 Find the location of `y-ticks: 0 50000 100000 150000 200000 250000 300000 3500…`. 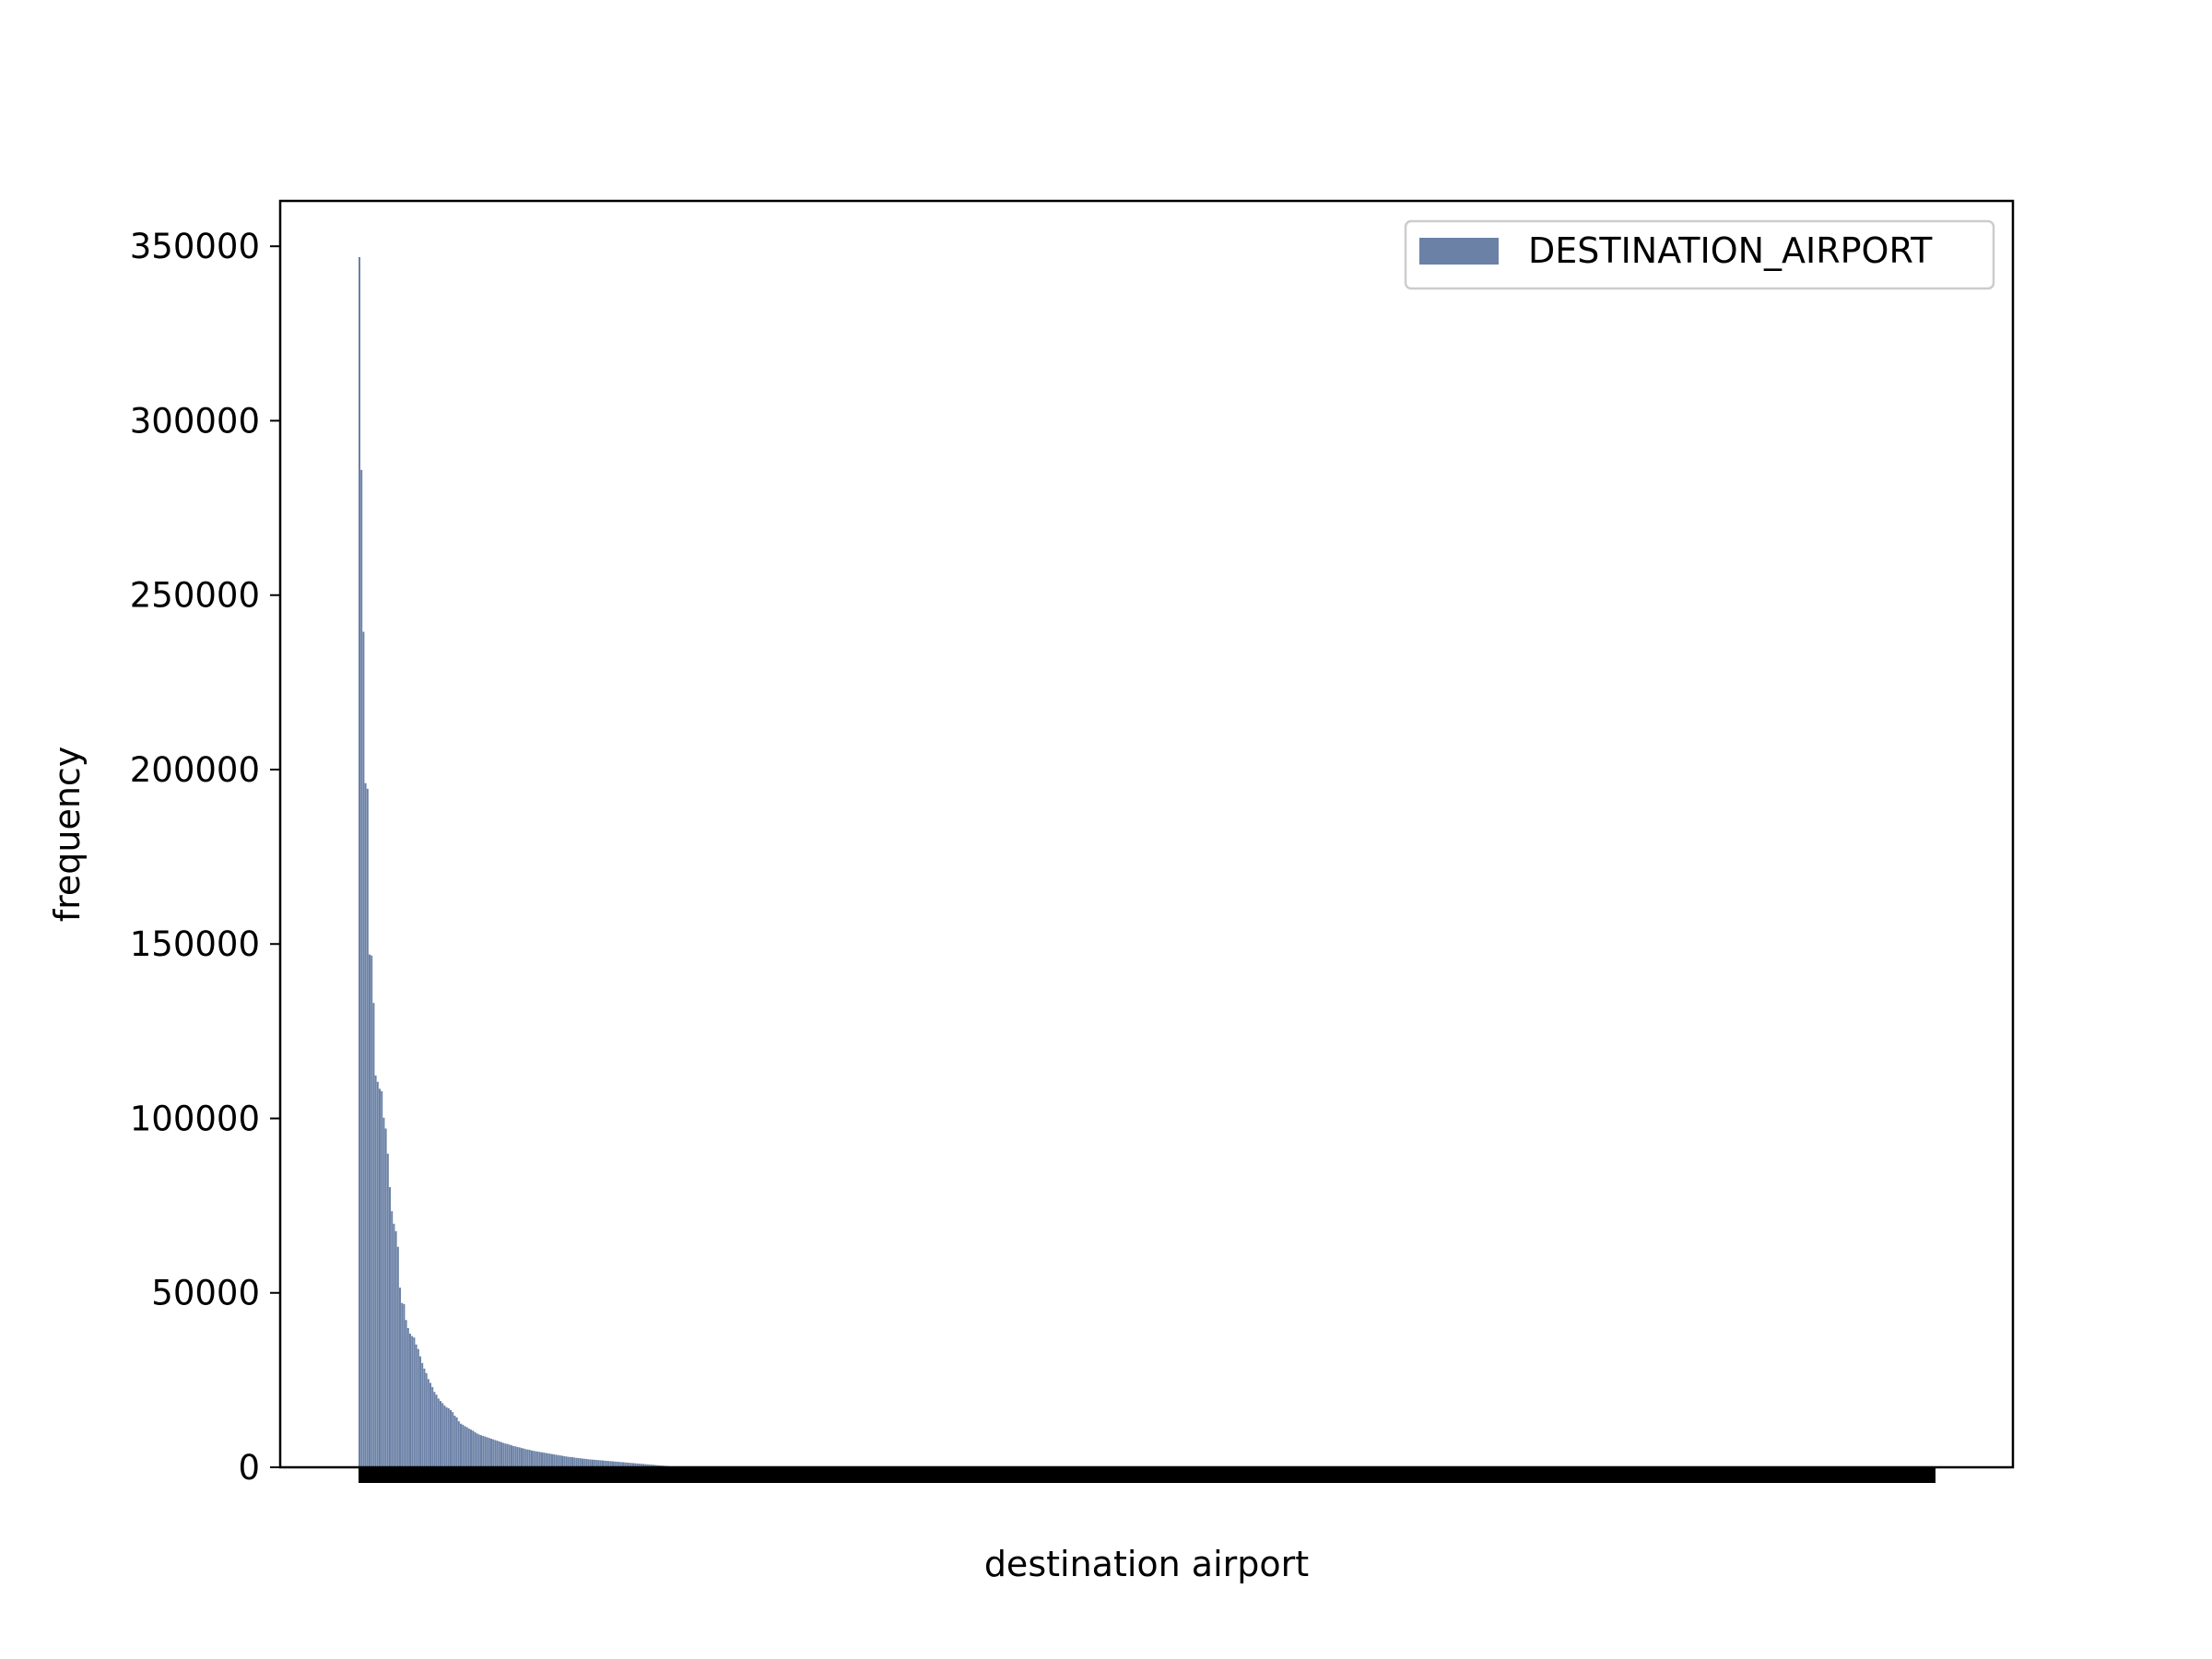

y-ticks: 0 50000 100000 150000 200000 250000 300000 3500… is located at coordinates (205, 857).